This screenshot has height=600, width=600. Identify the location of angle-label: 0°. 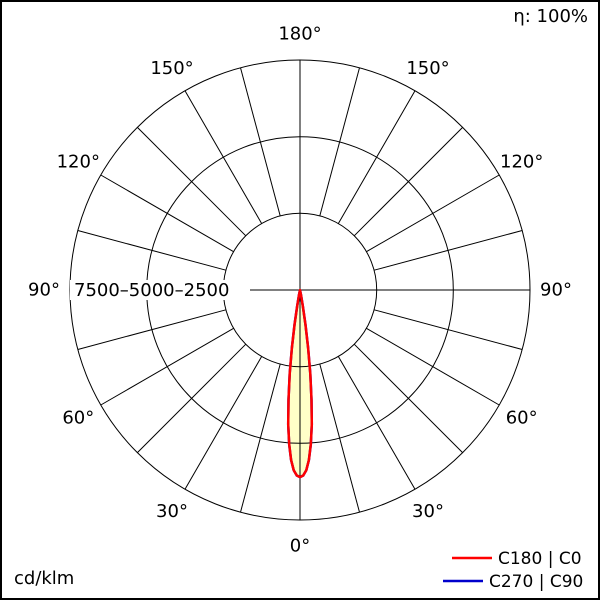
(300, 546).